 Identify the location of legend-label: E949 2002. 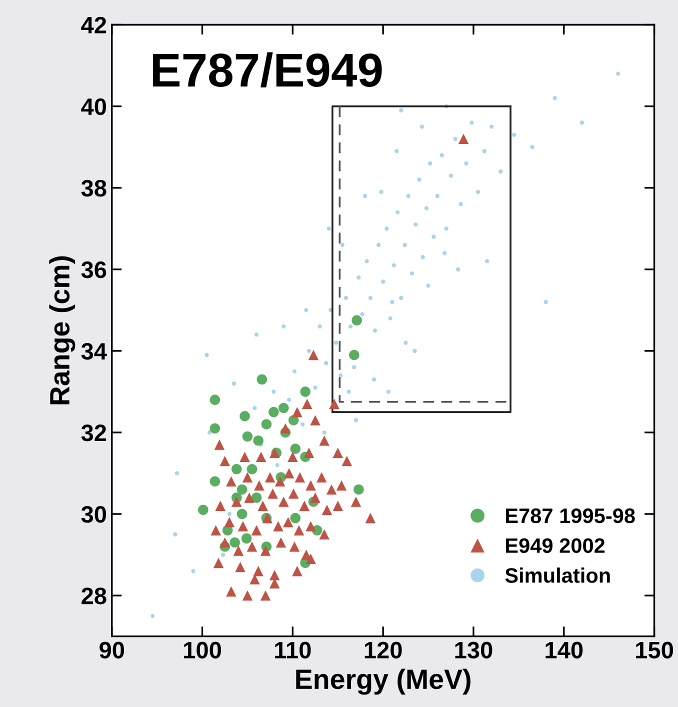
(555, 546).